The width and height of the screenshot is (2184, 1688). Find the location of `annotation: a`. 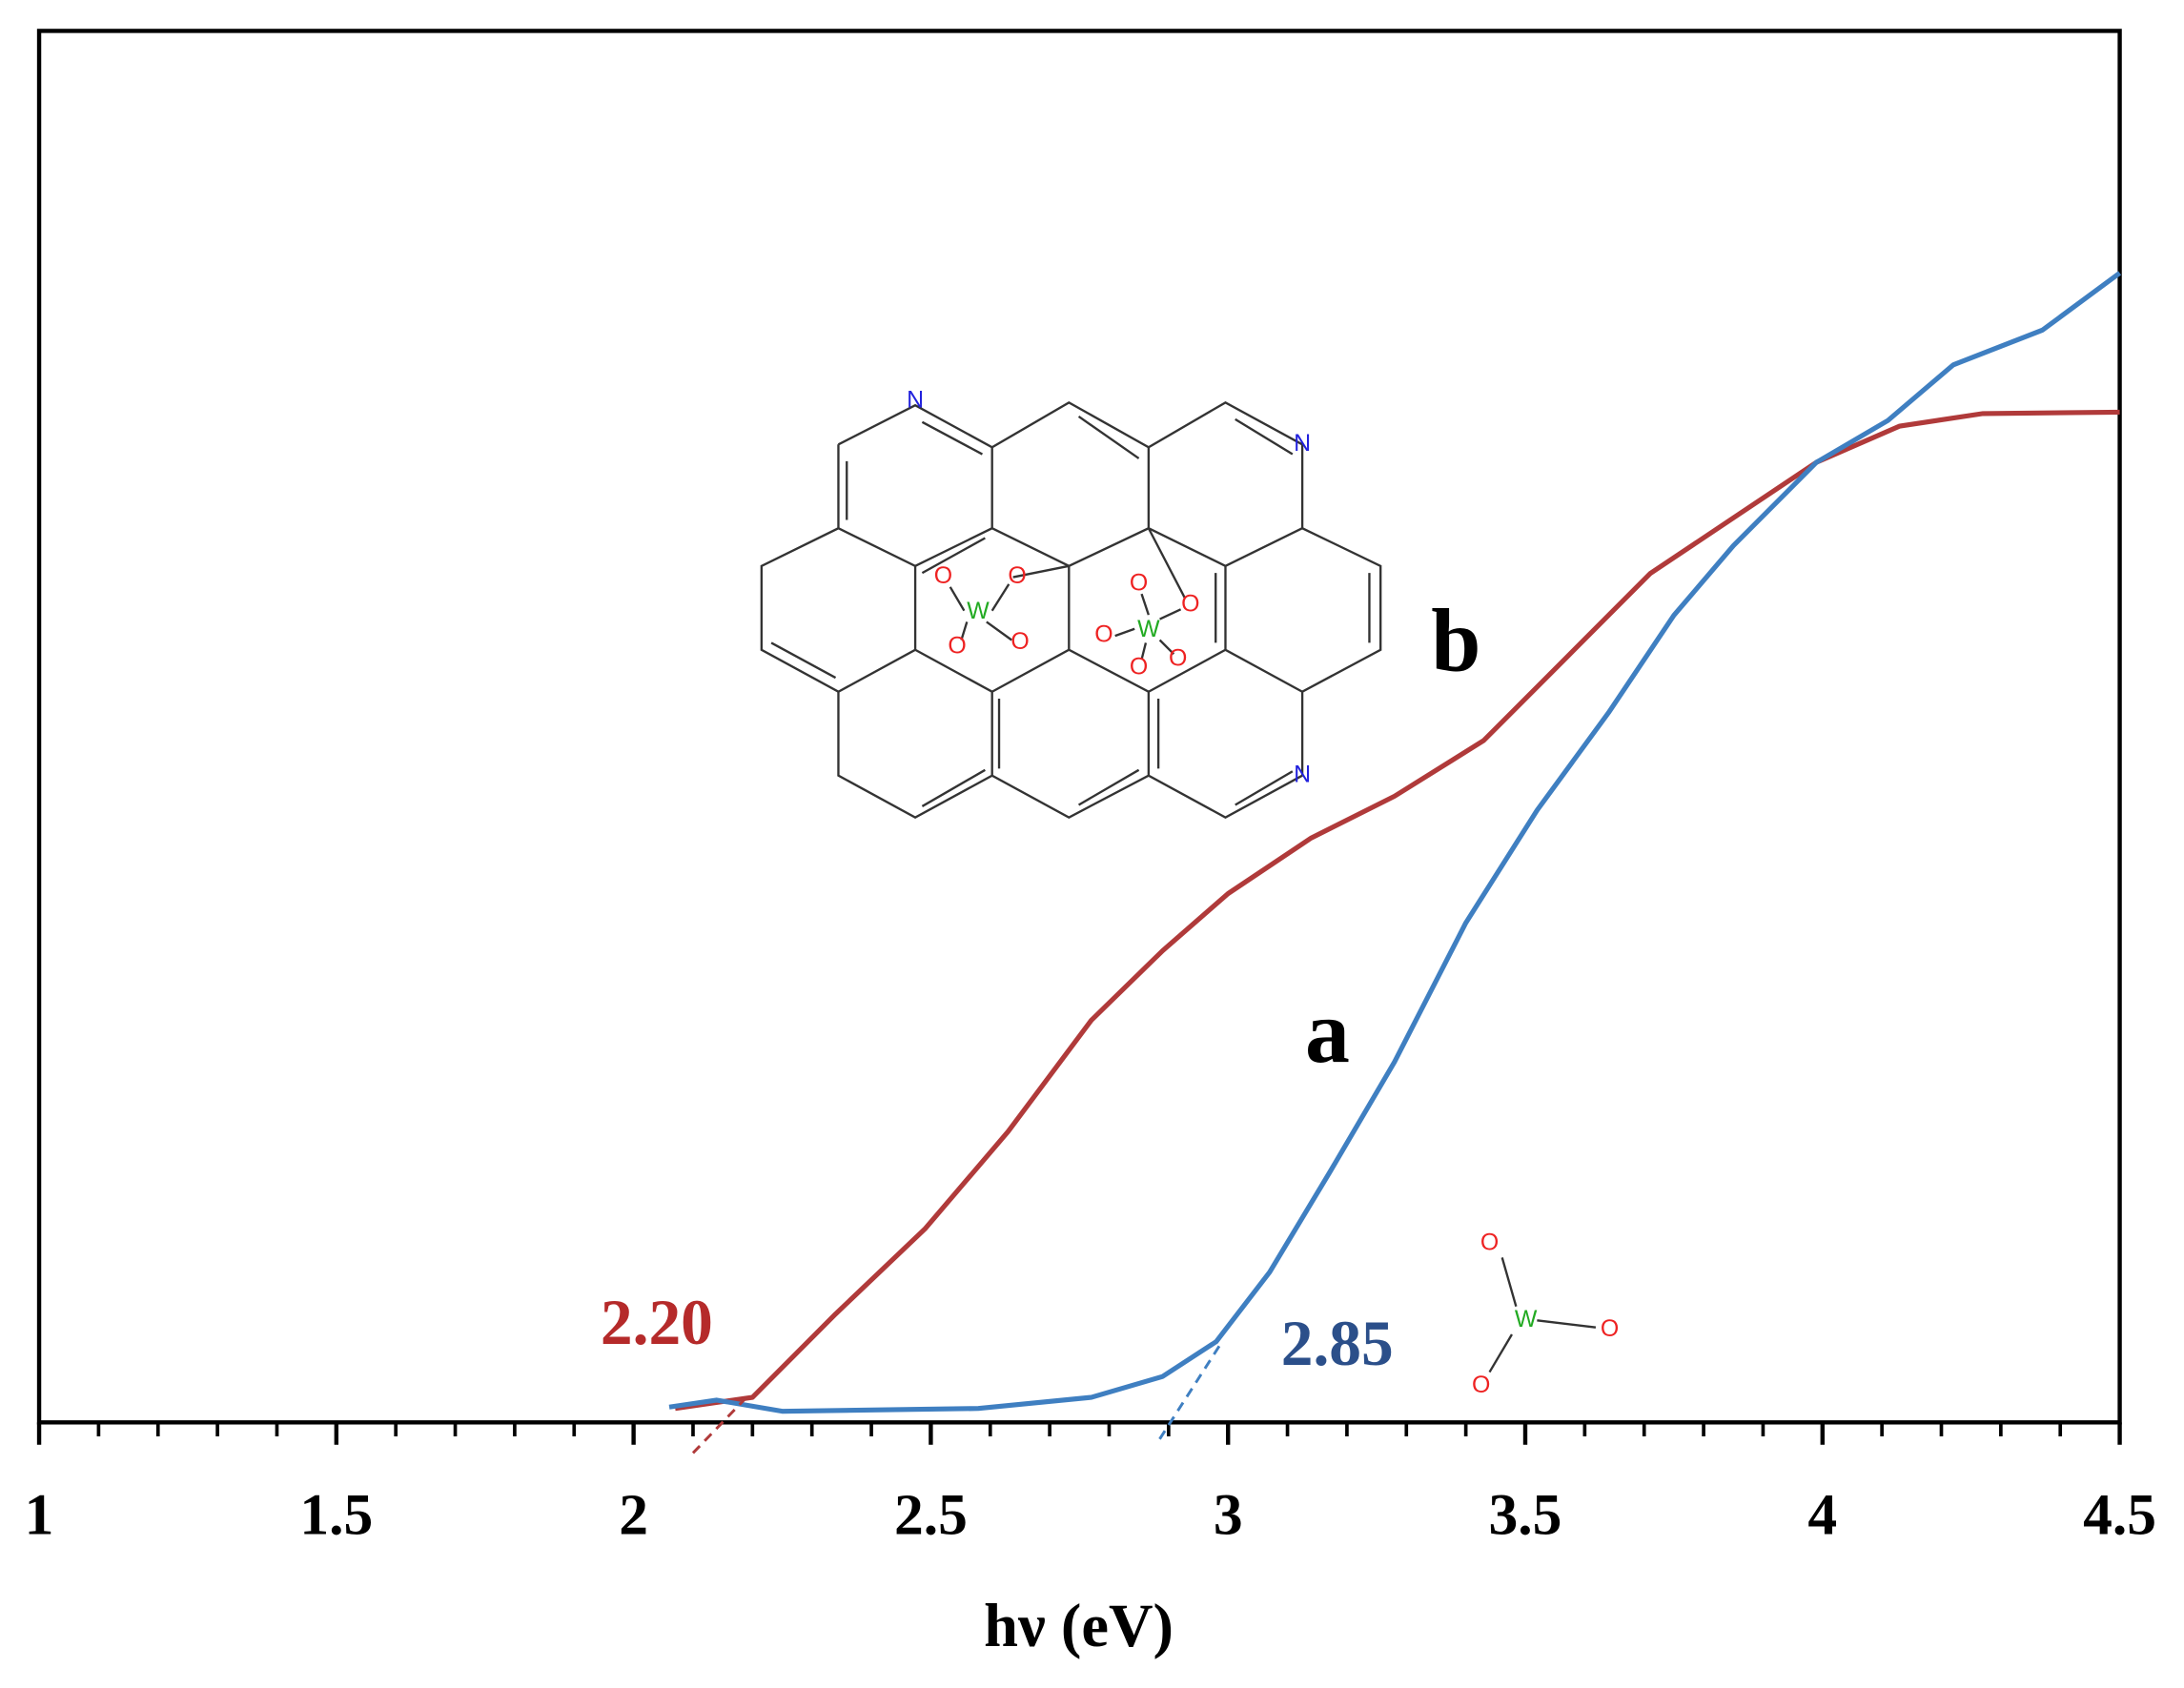

annotation: a is located at coordinates (1328, 1033).